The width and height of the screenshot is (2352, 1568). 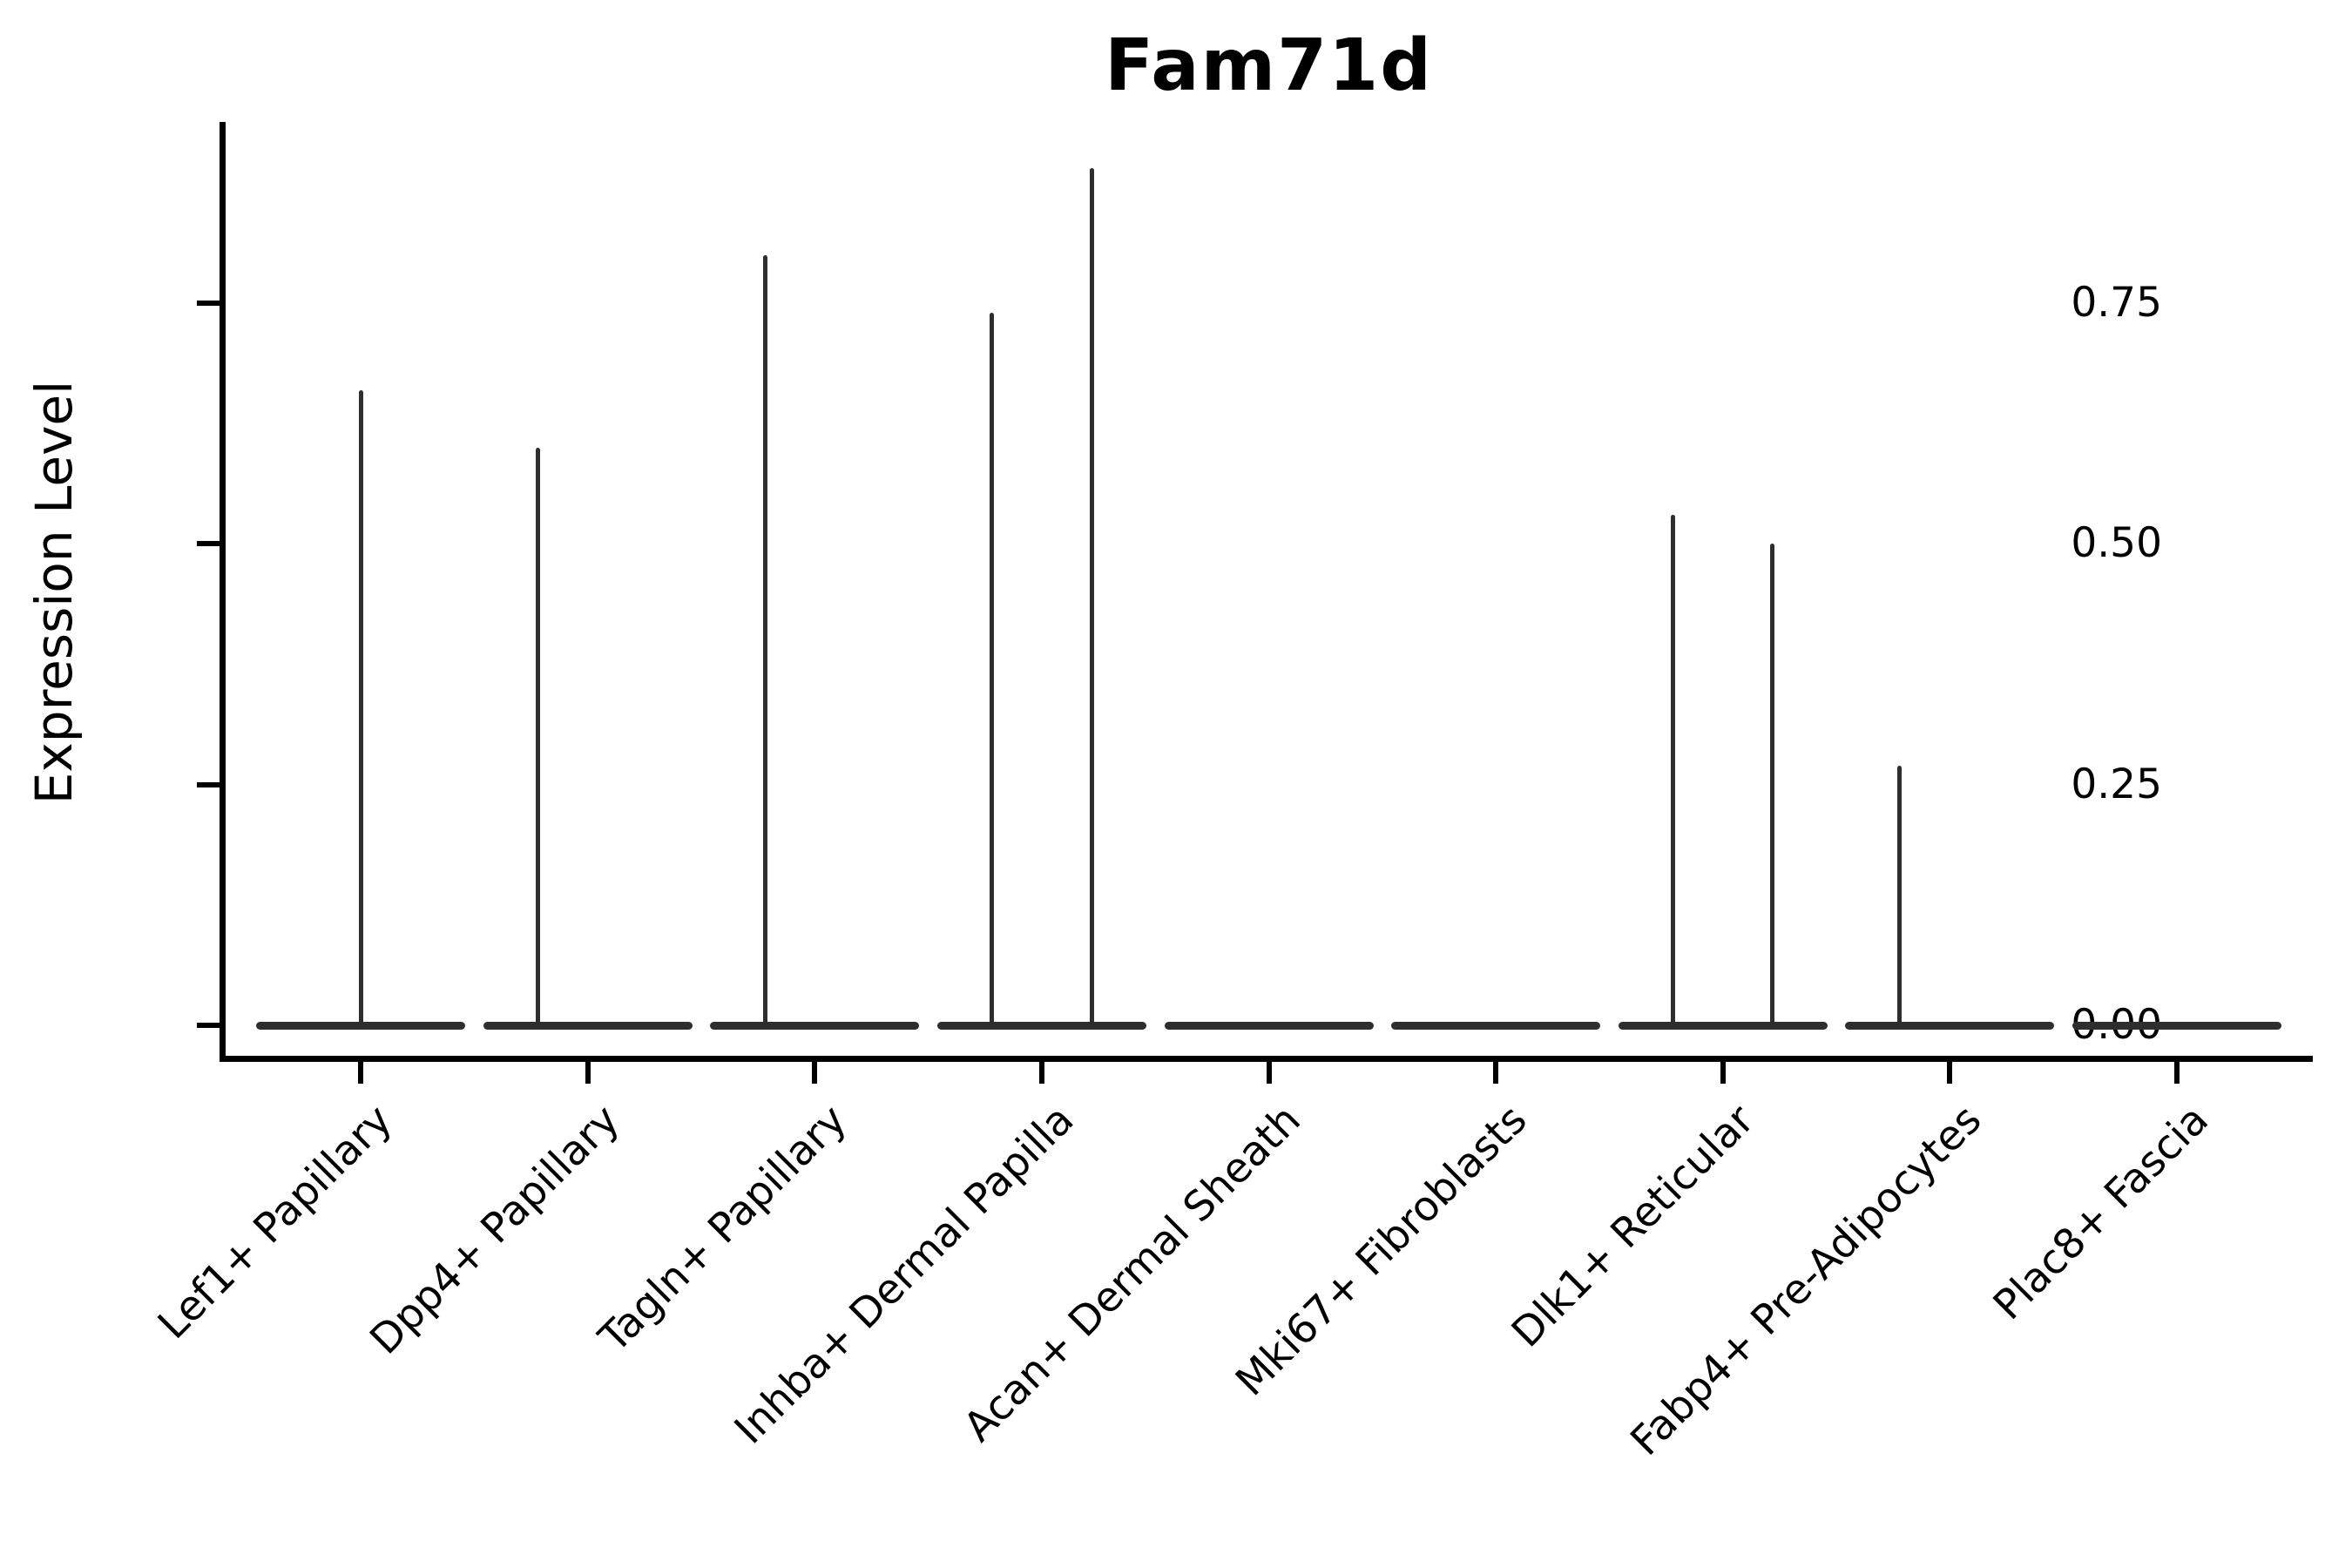 I want to click on y-tick-label: 0.75, so click(x=2116, y=303).